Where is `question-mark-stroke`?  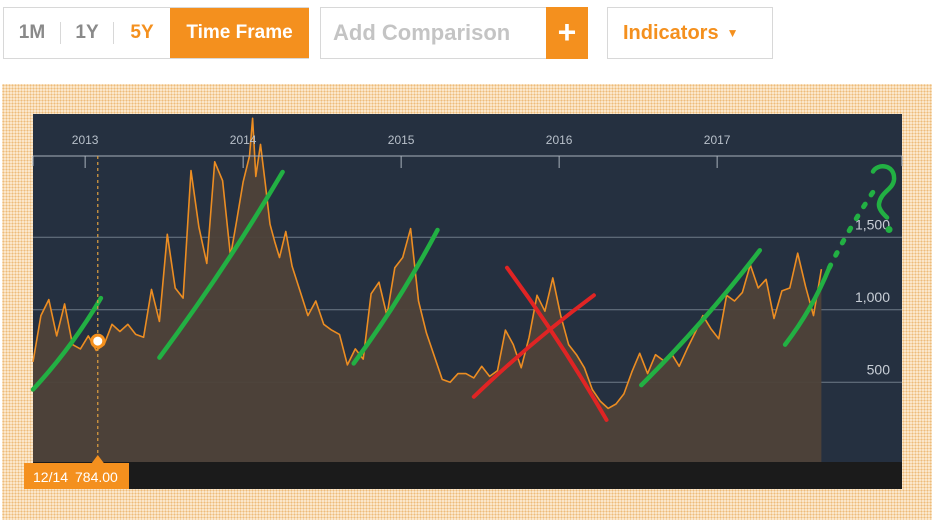 question-mark-stroke is located at coordinates (883, 192).